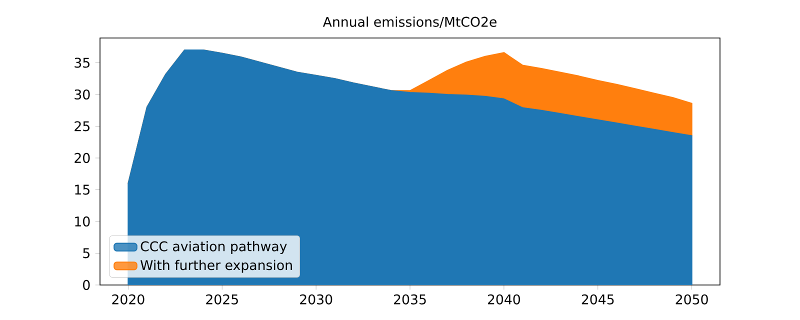  Describe the element at coordinates (316, 299) in the screenshot. I see `x-tick-label: 2030` at that location.